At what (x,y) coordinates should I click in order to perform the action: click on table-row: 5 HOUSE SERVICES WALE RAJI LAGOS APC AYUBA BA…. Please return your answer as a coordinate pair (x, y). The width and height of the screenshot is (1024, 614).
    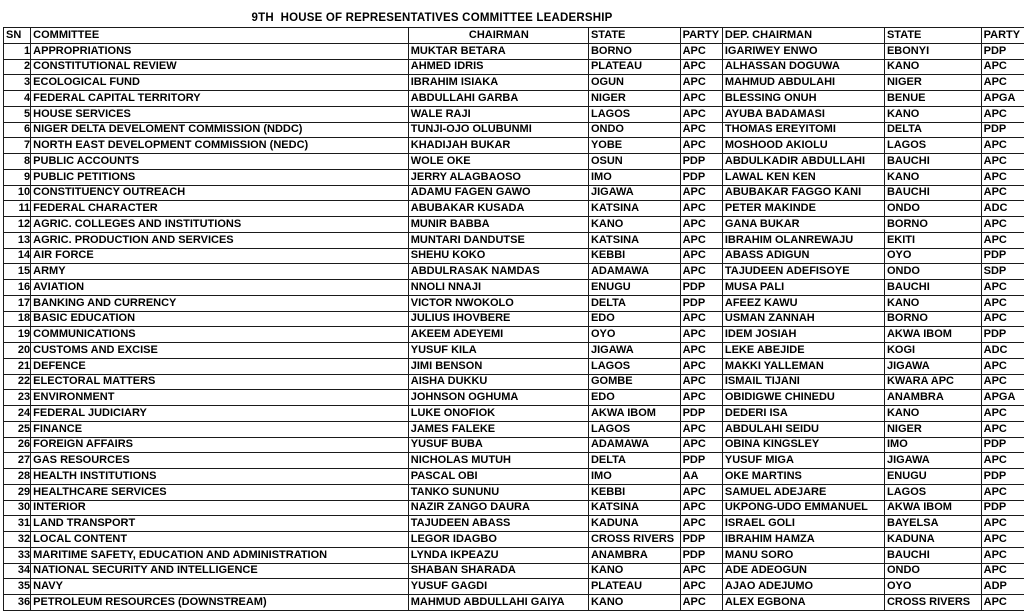
    Looking at the image, I should click on (513, 114).